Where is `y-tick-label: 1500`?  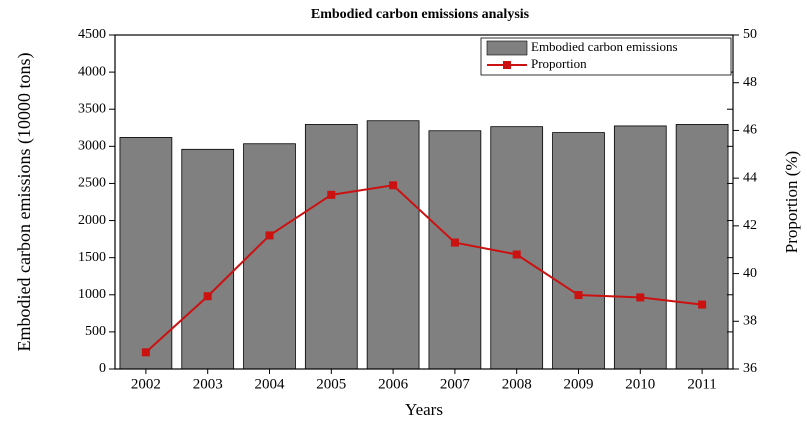 y-tick-label: 1500 is located at coordinates (92, 257).